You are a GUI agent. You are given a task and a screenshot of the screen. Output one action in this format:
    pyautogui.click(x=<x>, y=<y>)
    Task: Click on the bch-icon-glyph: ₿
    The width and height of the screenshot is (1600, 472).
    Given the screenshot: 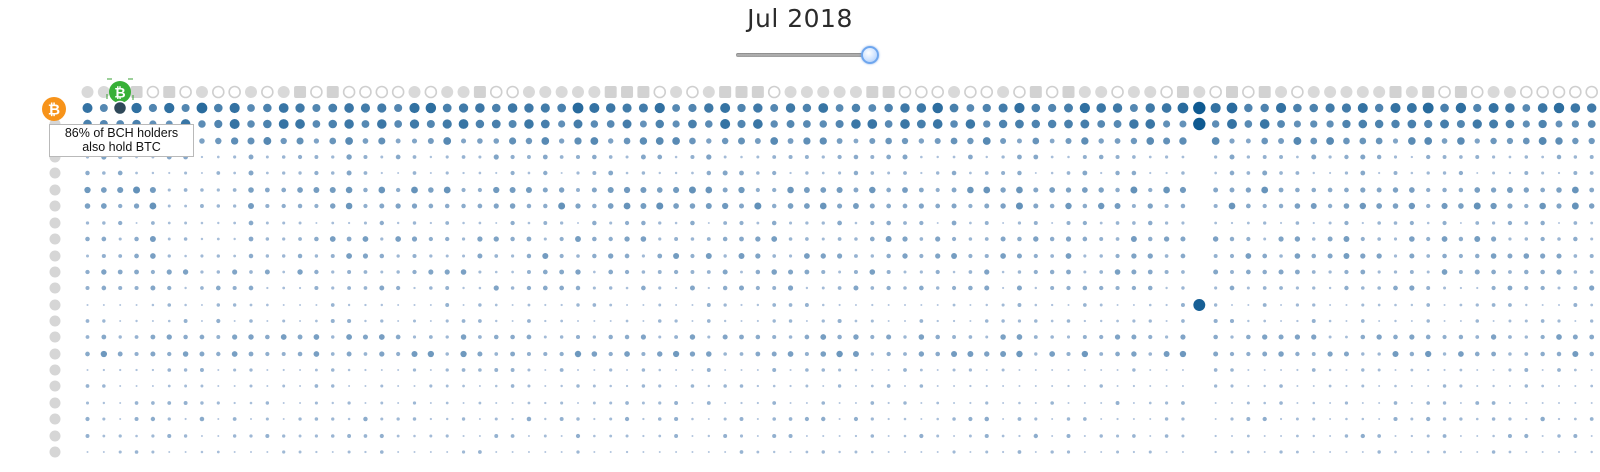 What is the action you would take?
    pyautogui.click(x=119, y=94)
    